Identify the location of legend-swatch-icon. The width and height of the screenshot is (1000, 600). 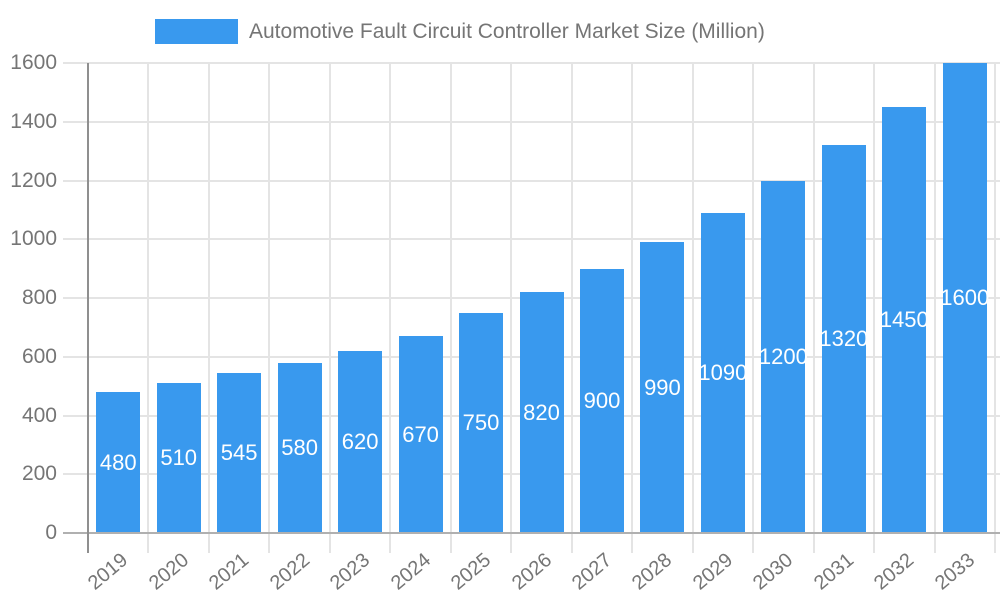
(196, 31).